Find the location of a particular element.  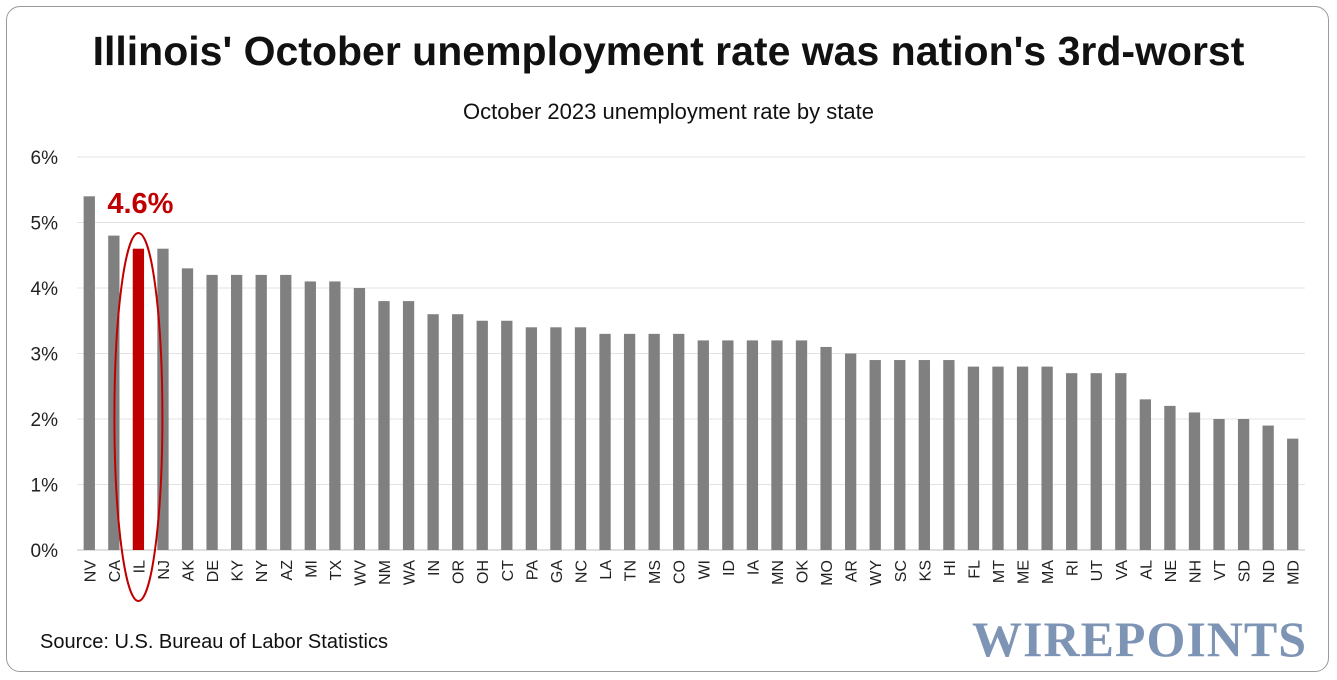

bar-sd is located at coordinates (1243, 484).